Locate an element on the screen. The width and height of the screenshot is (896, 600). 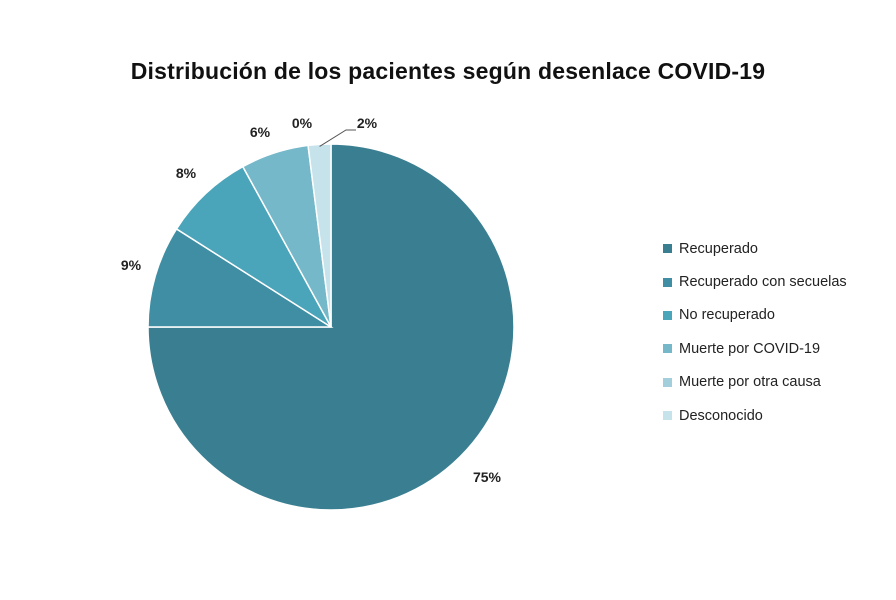
legend-label: Recuperado is located at coordinates (718, 248).